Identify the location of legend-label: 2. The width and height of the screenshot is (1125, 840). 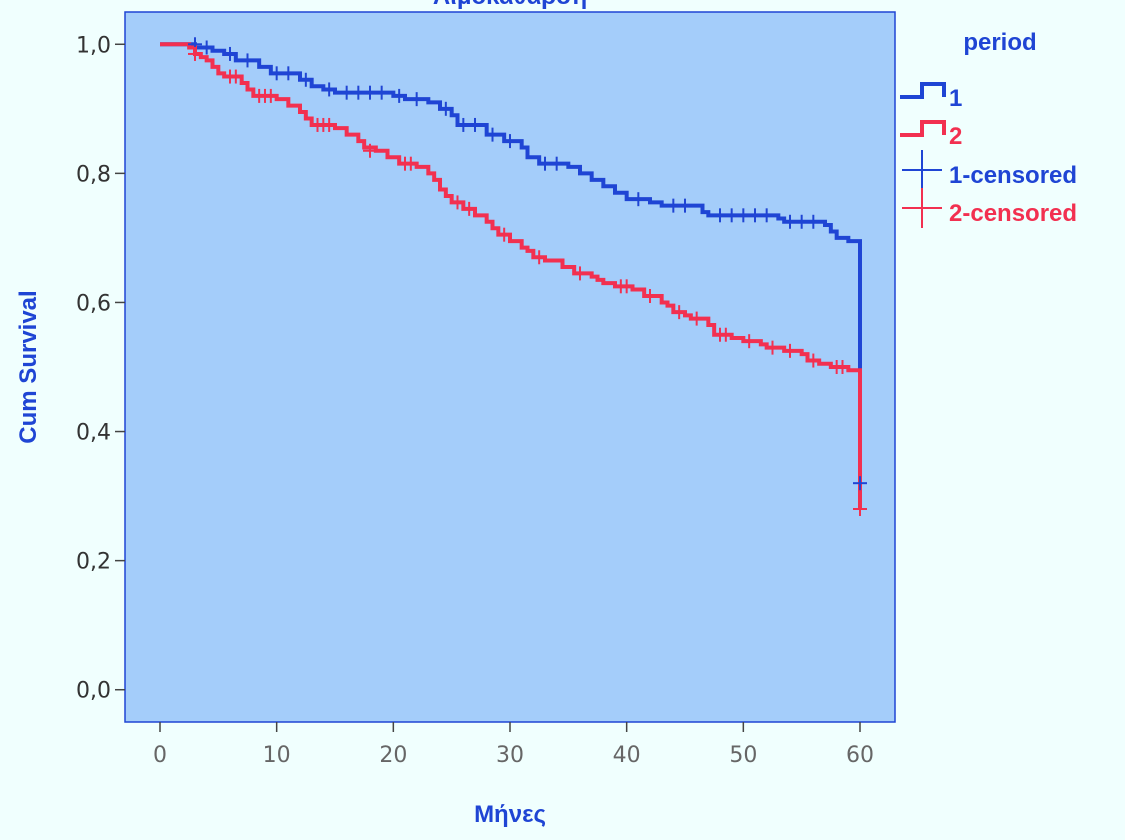
(955, 136).